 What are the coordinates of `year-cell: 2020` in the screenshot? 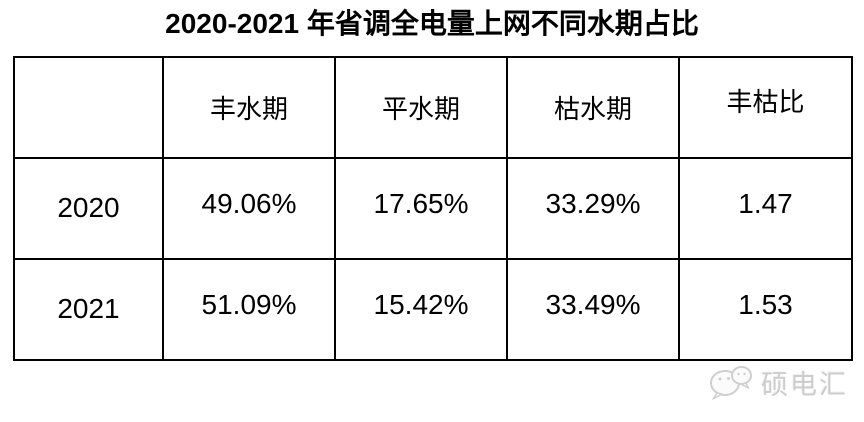 It's located at (88, 208).